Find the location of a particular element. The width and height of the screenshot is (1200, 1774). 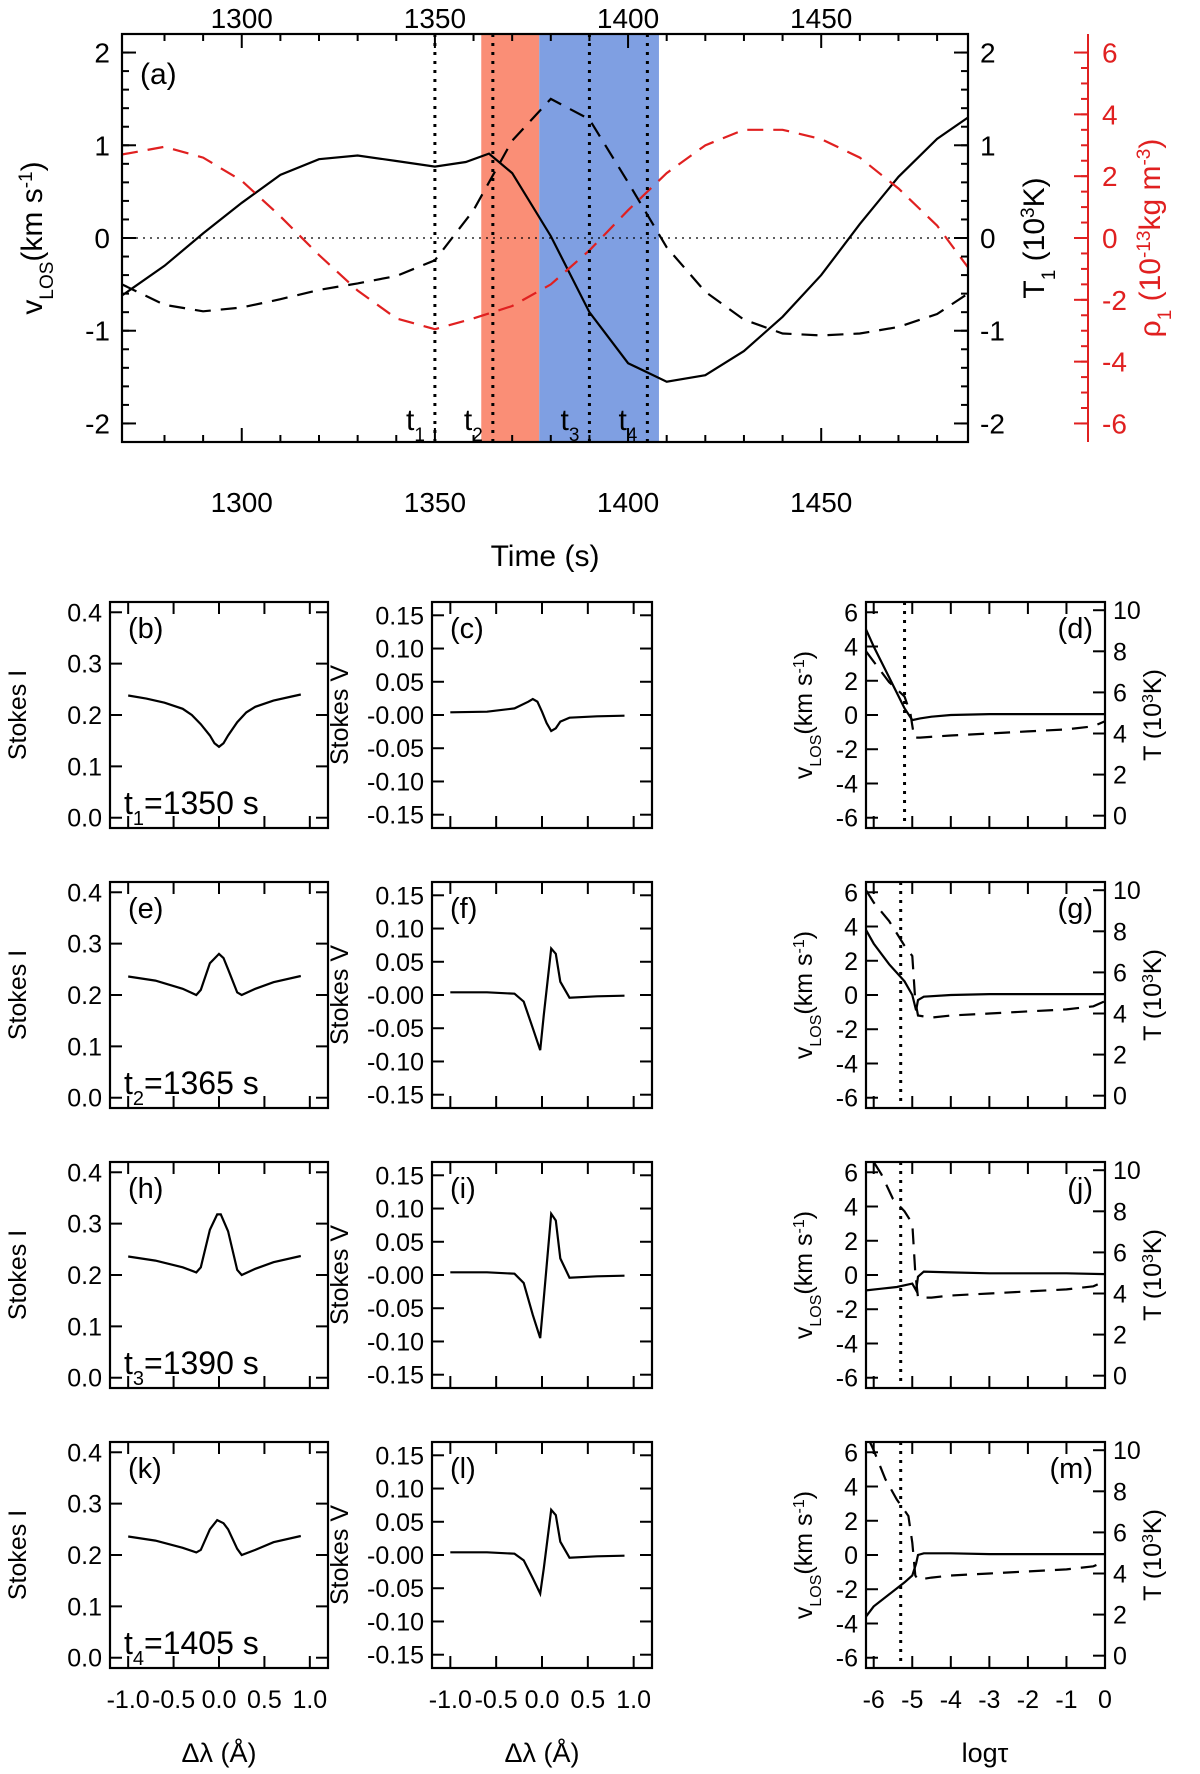

rho-tick-label: 4 is located at coordinates (1110, 114).